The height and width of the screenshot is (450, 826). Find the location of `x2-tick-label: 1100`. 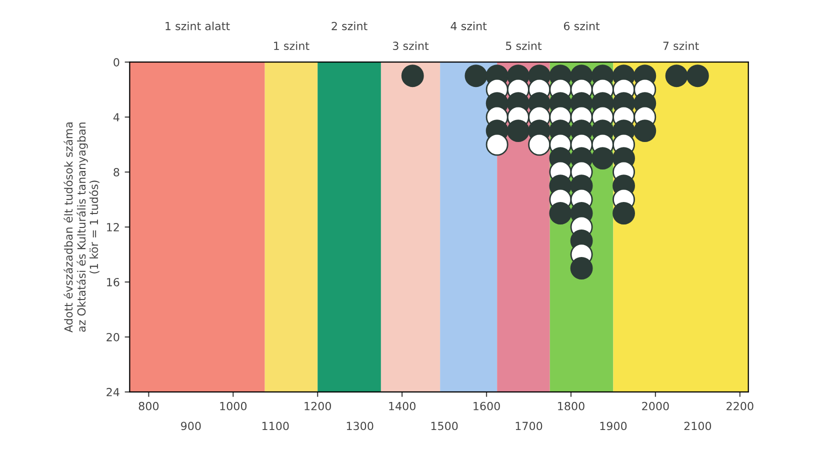

x2-tick-label: 1100 is located at coordinates (275, 426).